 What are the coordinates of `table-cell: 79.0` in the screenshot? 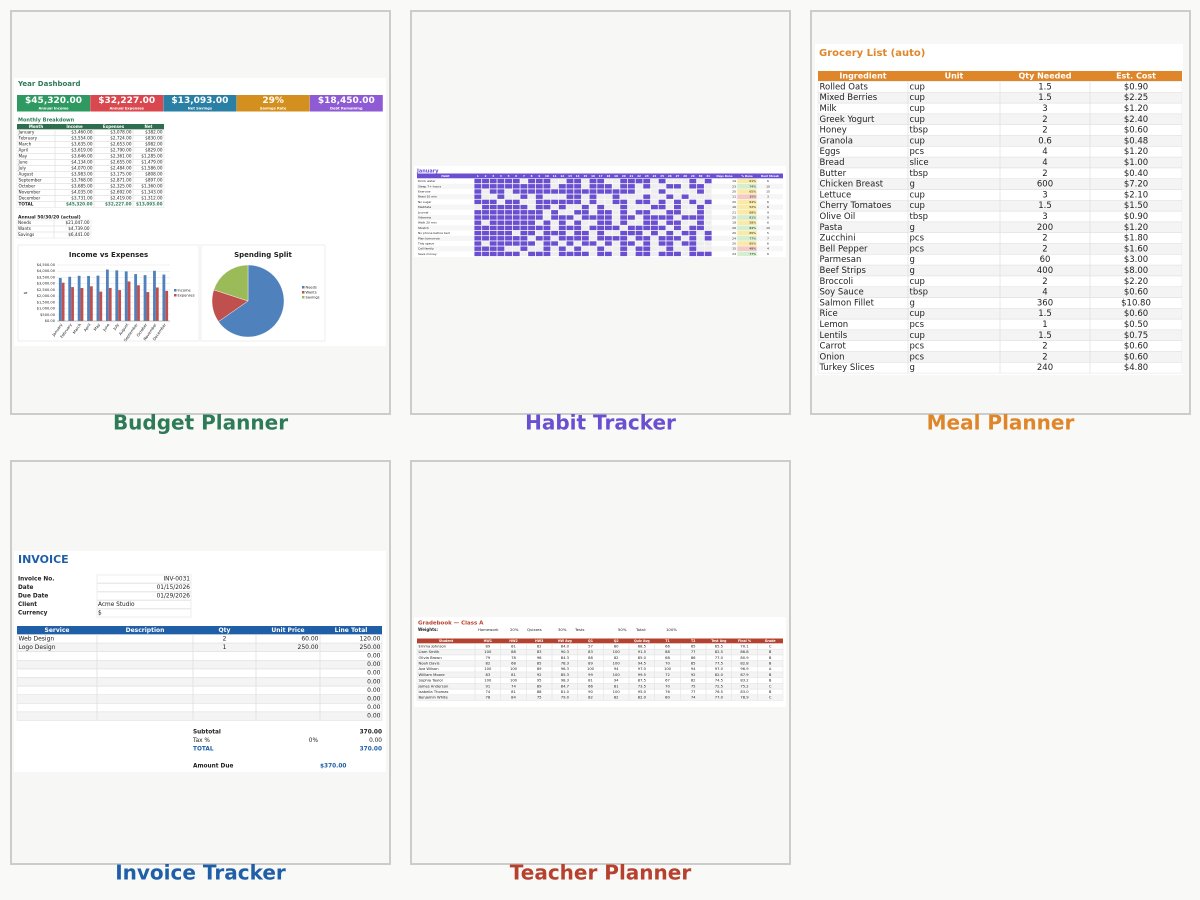 It's located at (565, 698).